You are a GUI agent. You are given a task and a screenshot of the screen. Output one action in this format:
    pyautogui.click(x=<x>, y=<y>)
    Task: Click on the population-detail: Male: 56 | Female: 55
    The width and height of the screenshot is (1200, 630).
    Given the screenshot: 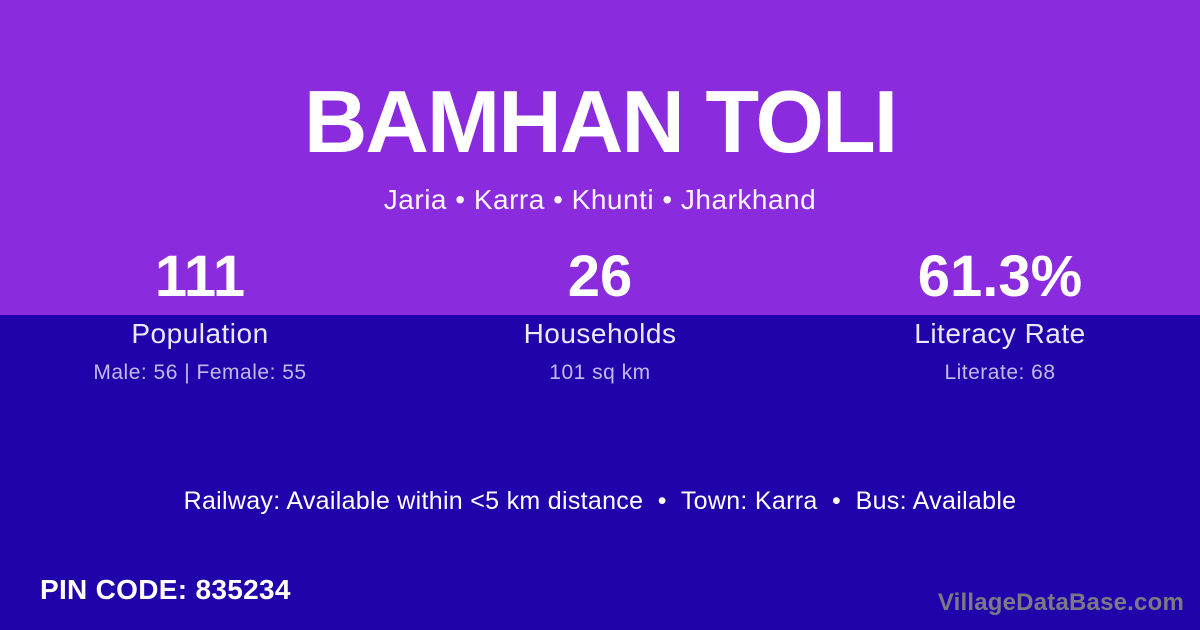 What is the action you would take?
    pyautogui.click(x=200, y=372)
    